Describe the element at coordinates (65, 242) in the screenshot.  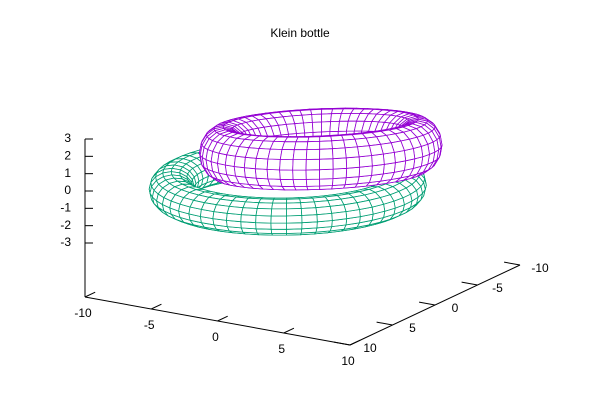
I see `z-tick-label: -3` at that location.